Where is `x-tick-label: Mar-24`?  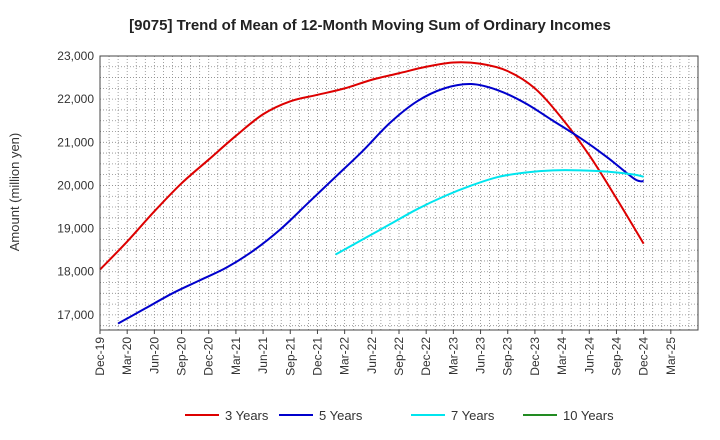
x-tick-label: Mar-24 is located at coordinates (562, 356).